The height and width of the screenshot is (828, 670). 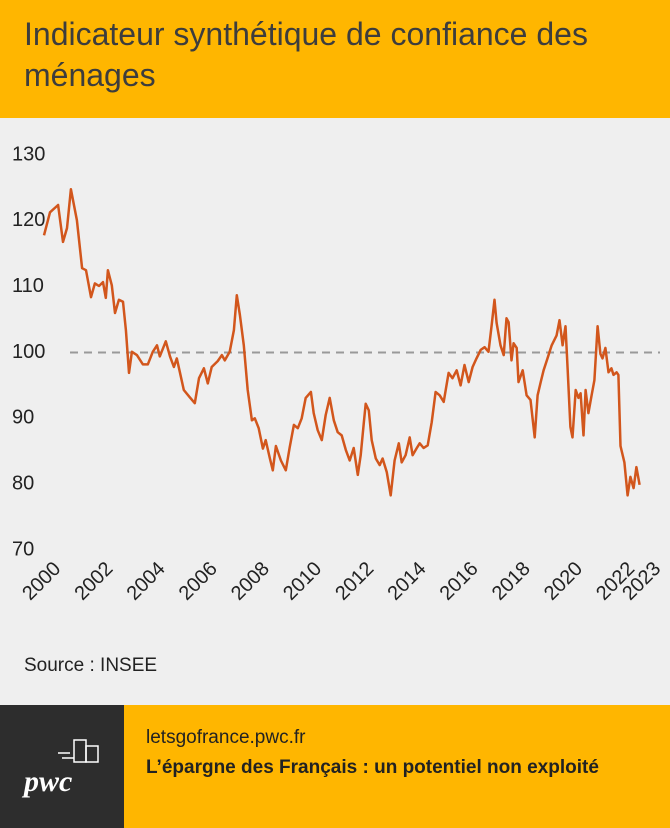 What do you see at coordinates (28, 286) in the screenshot?
I see `y-tick-label: 110` at bounding box center [28, 286].